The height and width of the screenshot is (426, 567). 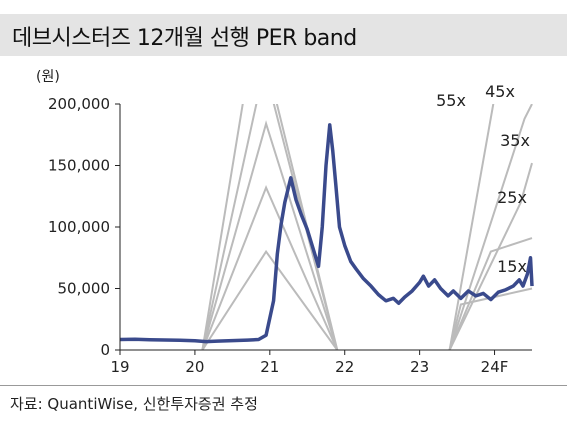 I want to click on source-note: 자료: QuantiWise, 신한투자증권 추정, so click(x=134, y=404).